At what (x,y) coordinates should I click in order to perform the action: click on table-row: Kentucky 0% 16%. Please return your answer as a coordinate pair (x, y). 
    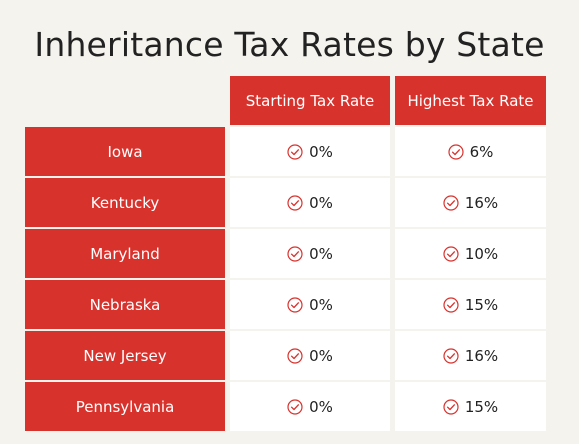
    Looking at the image, I should click on (285, 202).